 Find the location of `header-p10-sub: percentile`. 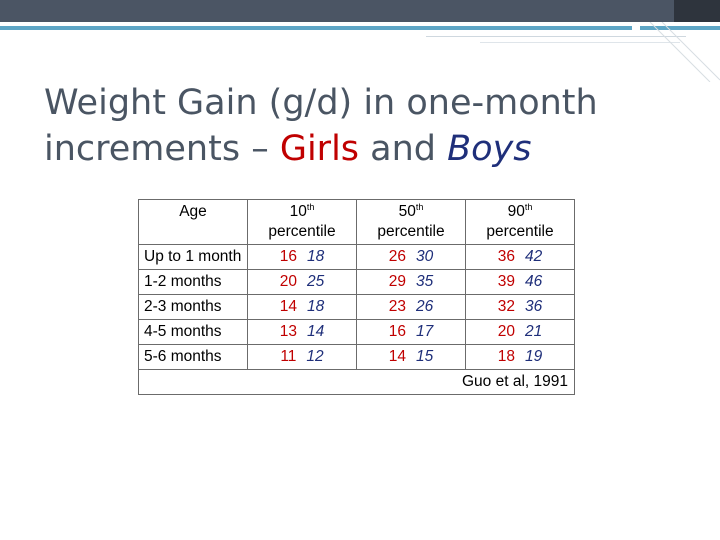

header-p10-sub: percentile is located at coordinates (302, 231).